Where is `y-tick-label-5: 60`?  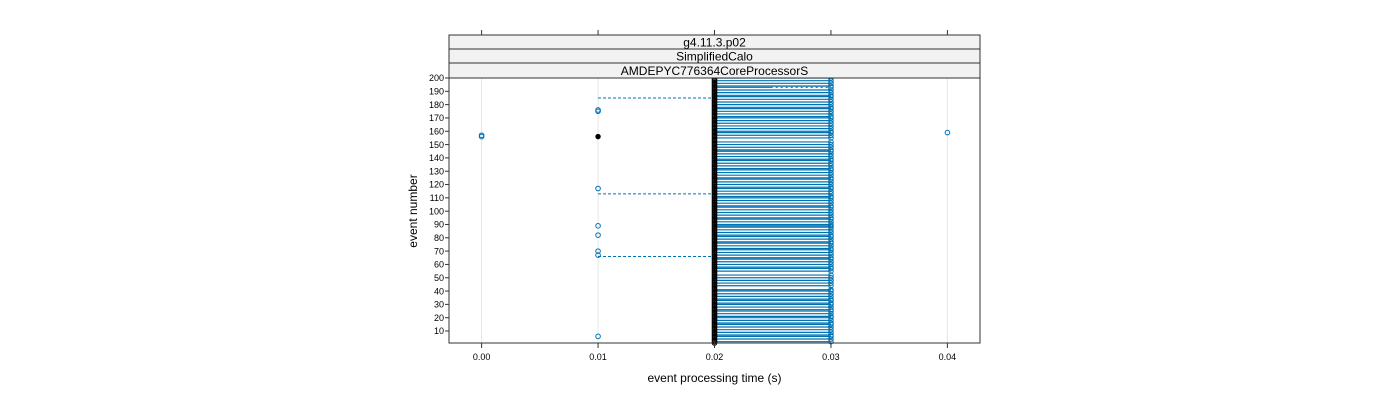
y-tick-label-5: 60 is located at coordinates (439, 265).